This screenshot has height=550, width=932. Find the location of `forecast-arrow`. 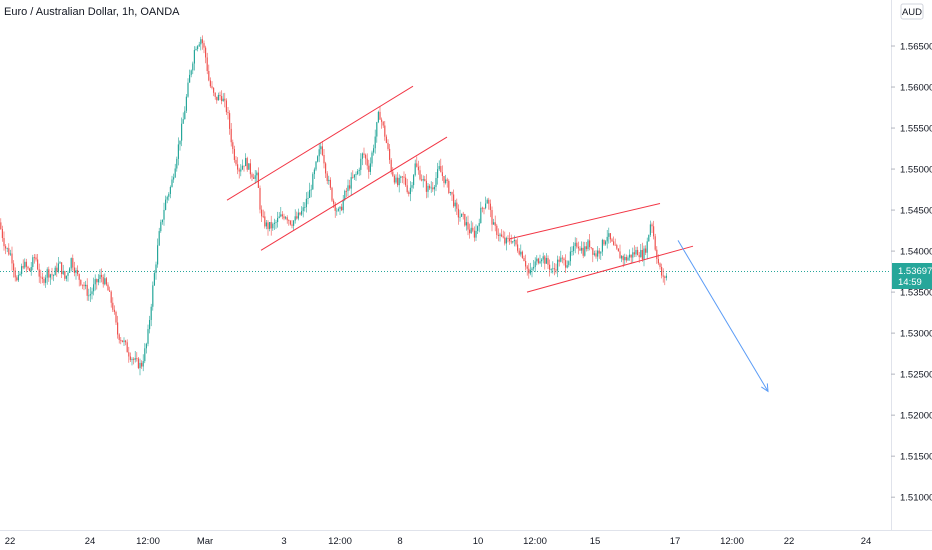

forecast-arrow is located at coordinates (723, 316).